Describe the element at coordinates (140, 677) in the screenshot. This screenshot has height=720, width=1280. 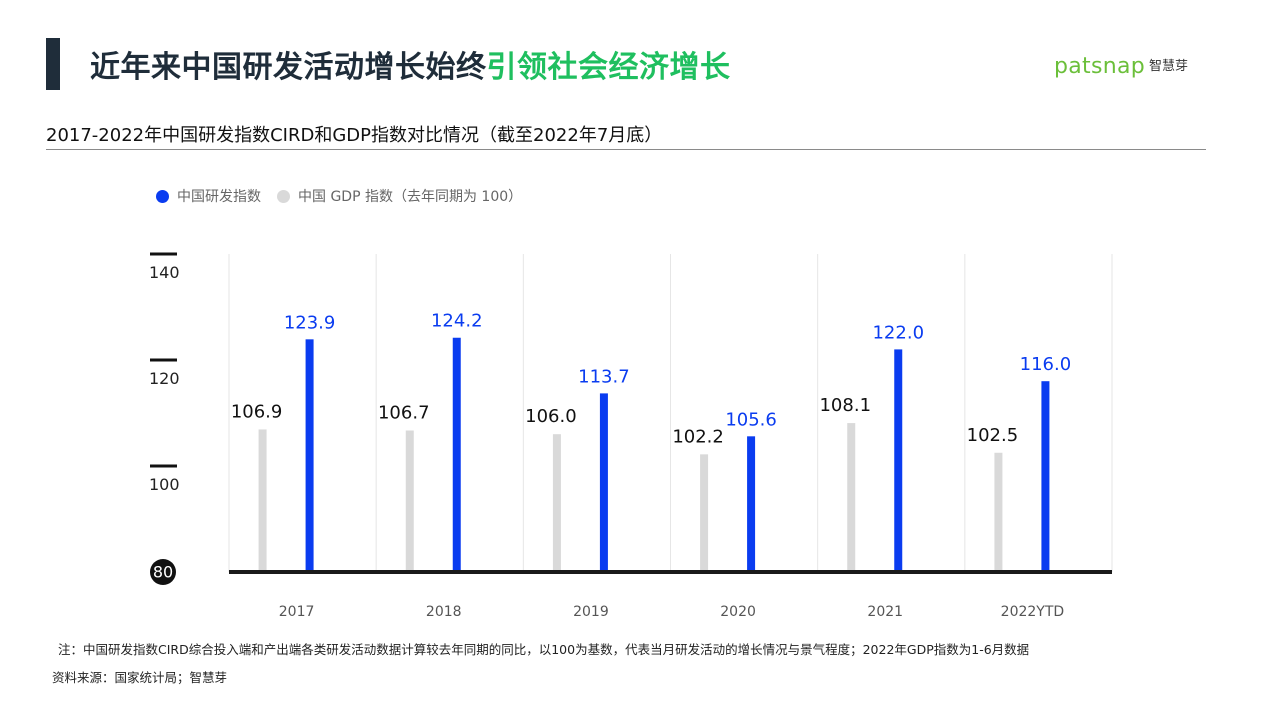
I see `chart-source: 资料来源：国家统计局；智慧芽` at that location.